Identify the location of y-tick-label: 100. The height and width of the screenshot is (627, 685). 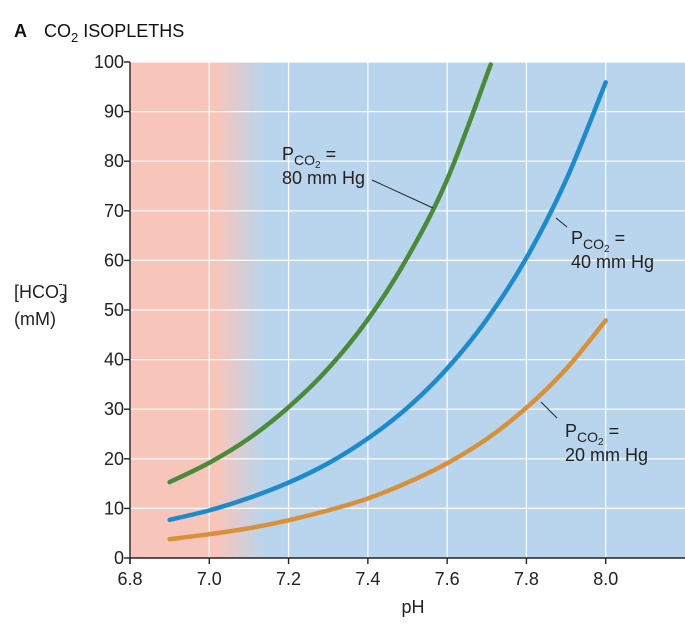
(109, 62).